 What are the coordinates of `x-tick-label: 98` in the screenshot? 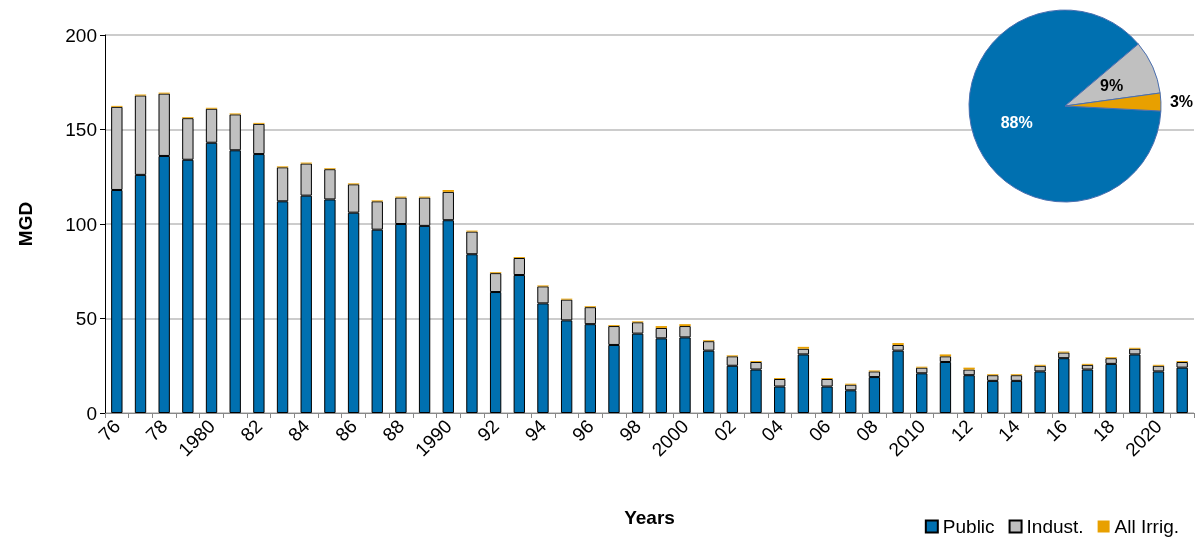 It's located at (630, 430).